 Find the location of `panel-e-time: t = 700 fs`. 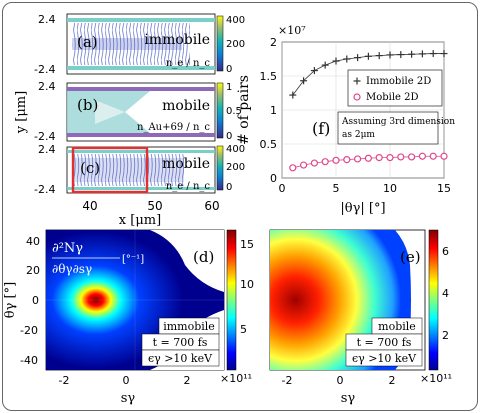

panel-e-time: t = 700 fs is located at coordinates (384, 342).